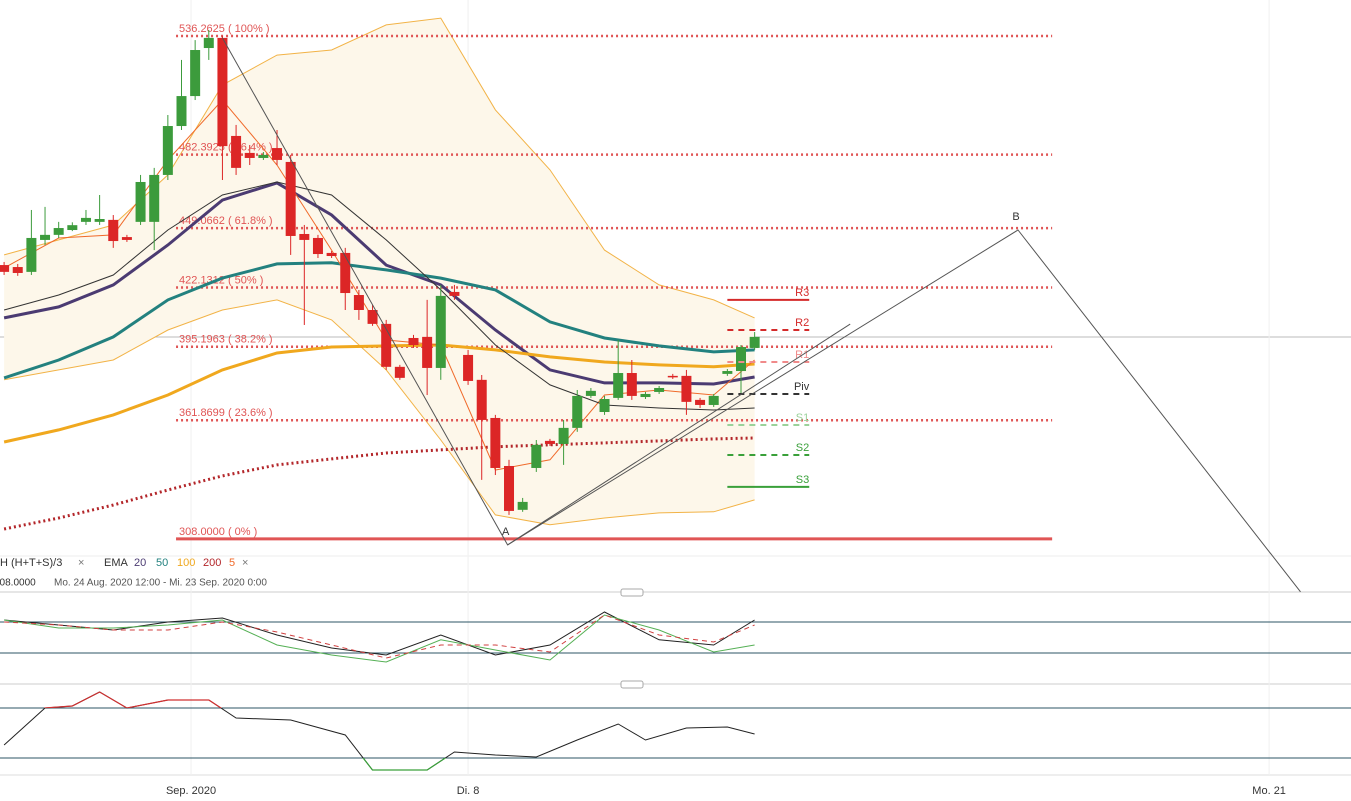  What do you see at coordinates (802, 293) in the screenshot?
I see `pivot-label: R3` at bounding box center [802, 293].